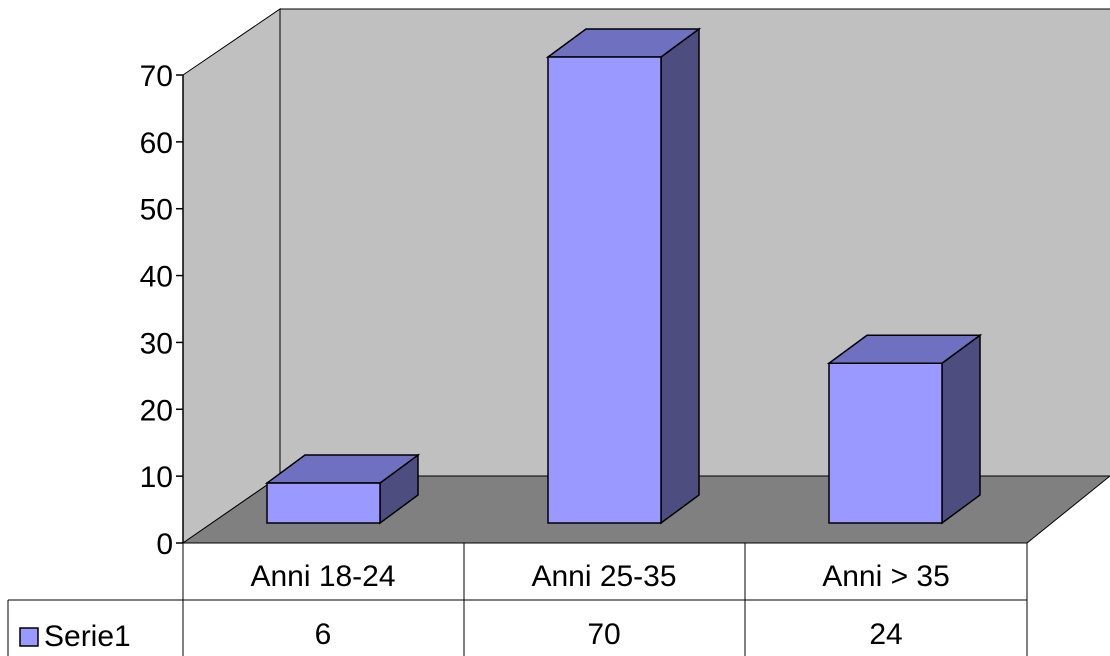 The width and height of the screenshot is (1110, 656). I want to click on table-value-1: 6, so click(323, 634).